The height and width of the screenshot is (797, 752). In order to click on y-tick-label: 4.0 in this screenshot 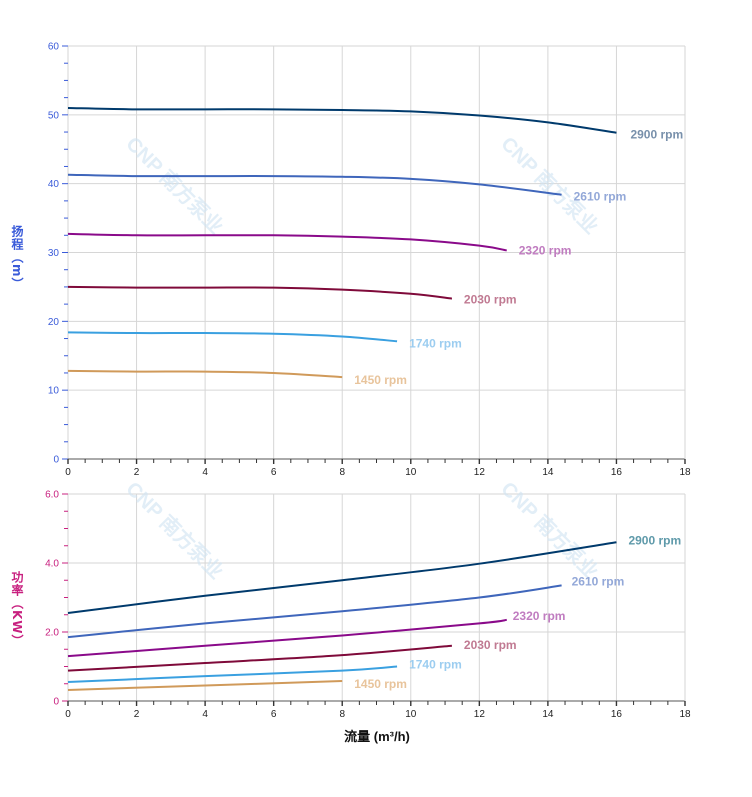, I will do `click(52, 564)`.